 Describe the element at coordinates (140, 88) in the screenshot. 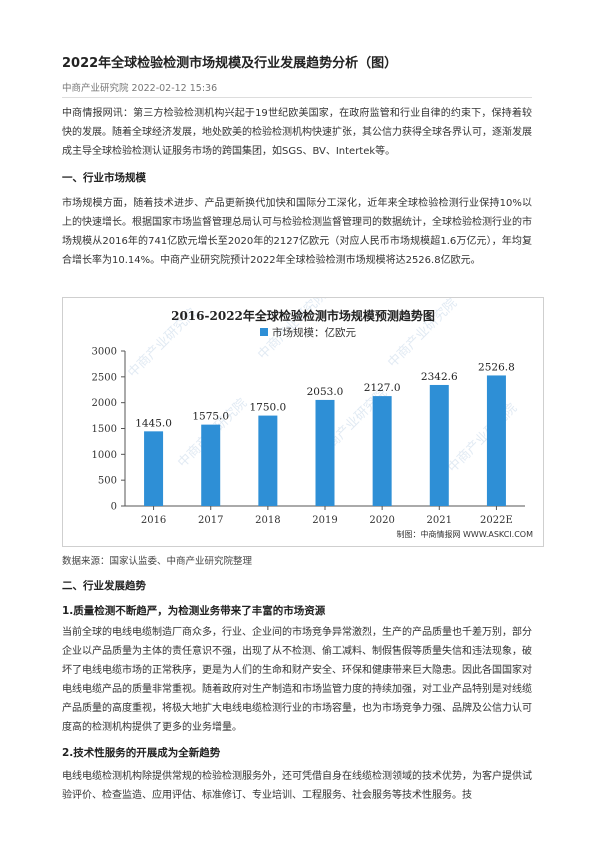

I see `article-source-date: 中商产业研究院 2022-02-12 15:36` at that location.